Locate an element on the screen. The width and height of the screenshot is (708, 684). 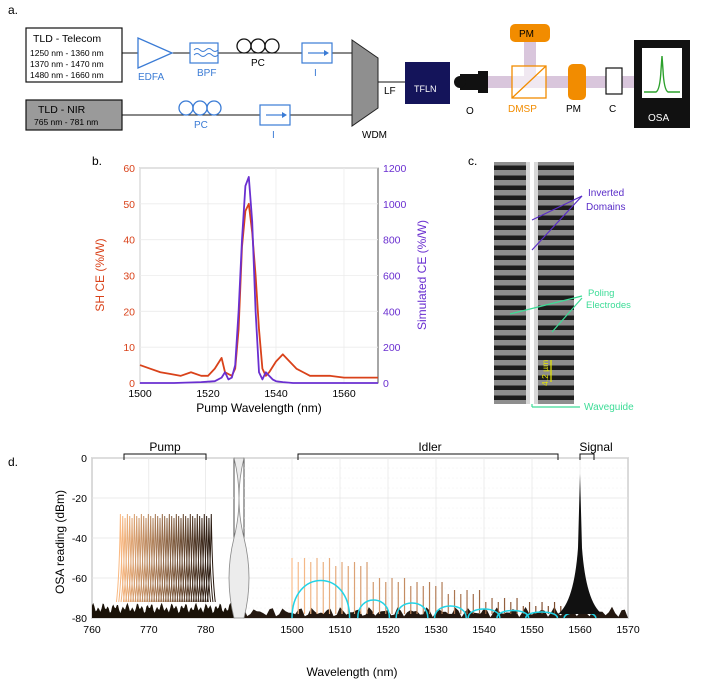
tfln-chip is located at coordinates (427, 83).